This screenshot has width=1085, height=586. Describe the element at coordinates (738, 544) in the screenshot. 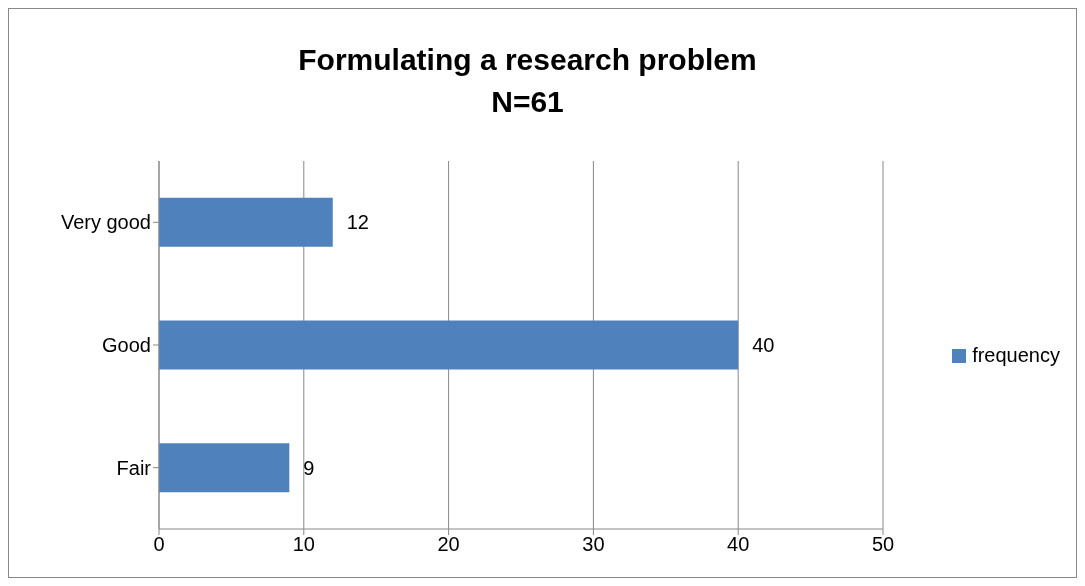

I see `x-tick-label: 40` at that location.